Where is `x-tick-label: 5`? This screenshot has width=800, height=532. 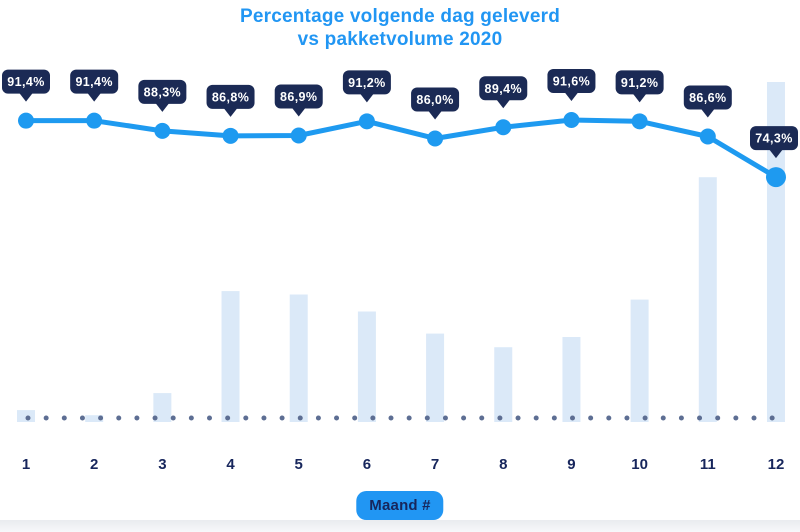
x-tick-label: 5 is located at coordinates (299, 464).